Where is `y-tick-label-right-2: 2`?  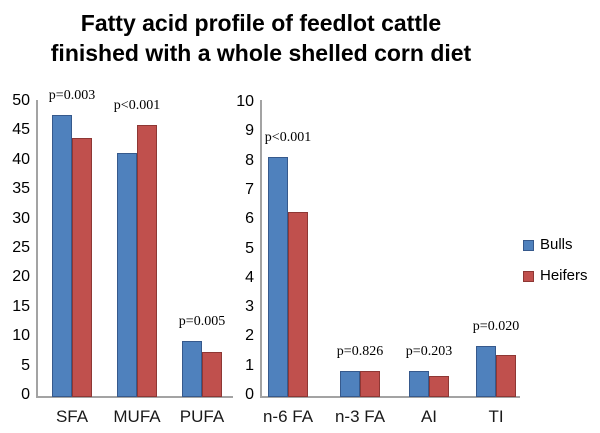
y-tick-label-right-2: 2 is located at coordinates (249, 335).